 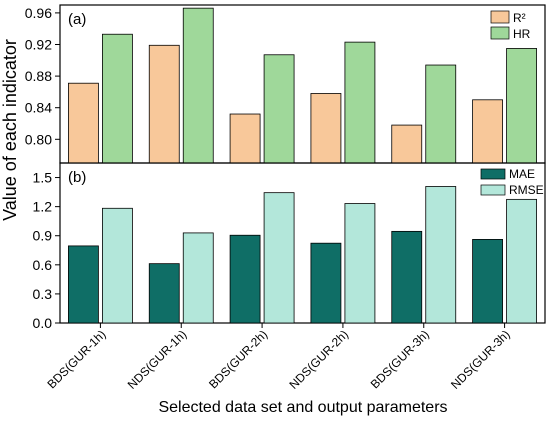 What do you see at coordinates (43, 294) in the screenshot?
I see `y-tick-label: 0.3` at bounding box center [43, 294].